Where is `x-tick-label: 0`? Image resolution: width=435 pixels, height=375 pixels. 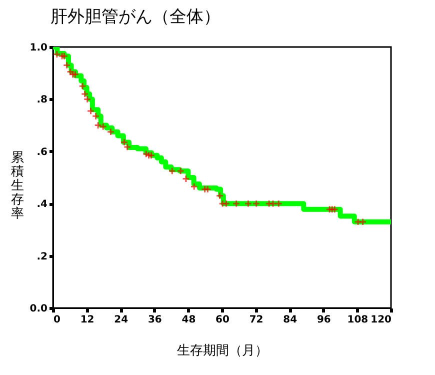
x-tick-label: 0 is located at coordinates (57, 320).